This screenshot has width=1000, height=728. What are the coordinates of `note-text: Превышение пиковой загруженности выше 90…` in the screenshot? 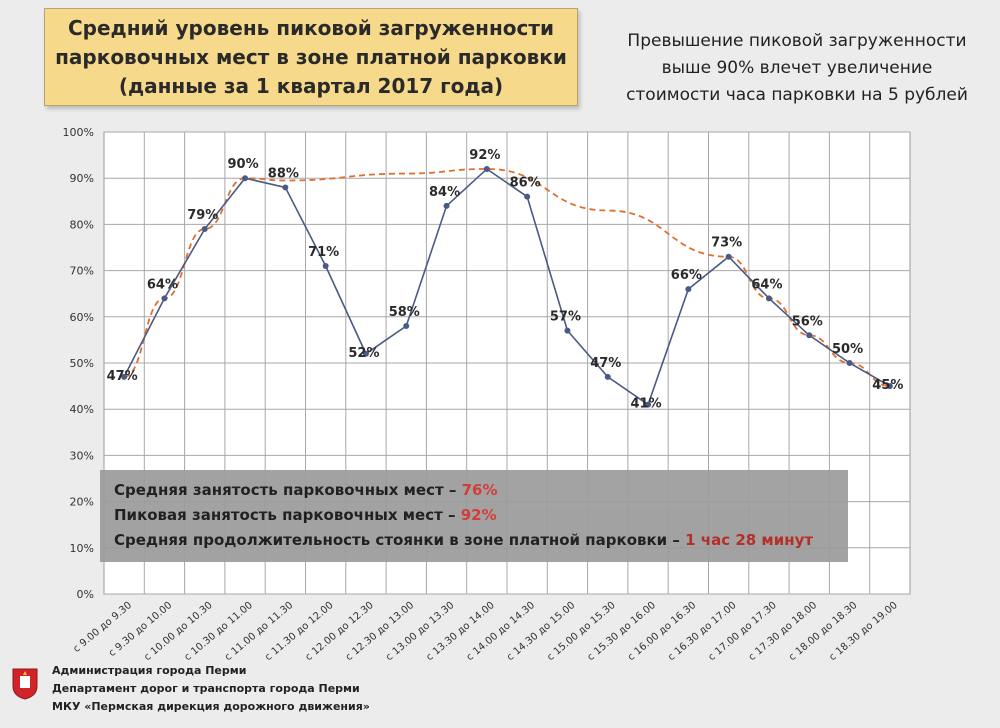 It's located at (797, 68).